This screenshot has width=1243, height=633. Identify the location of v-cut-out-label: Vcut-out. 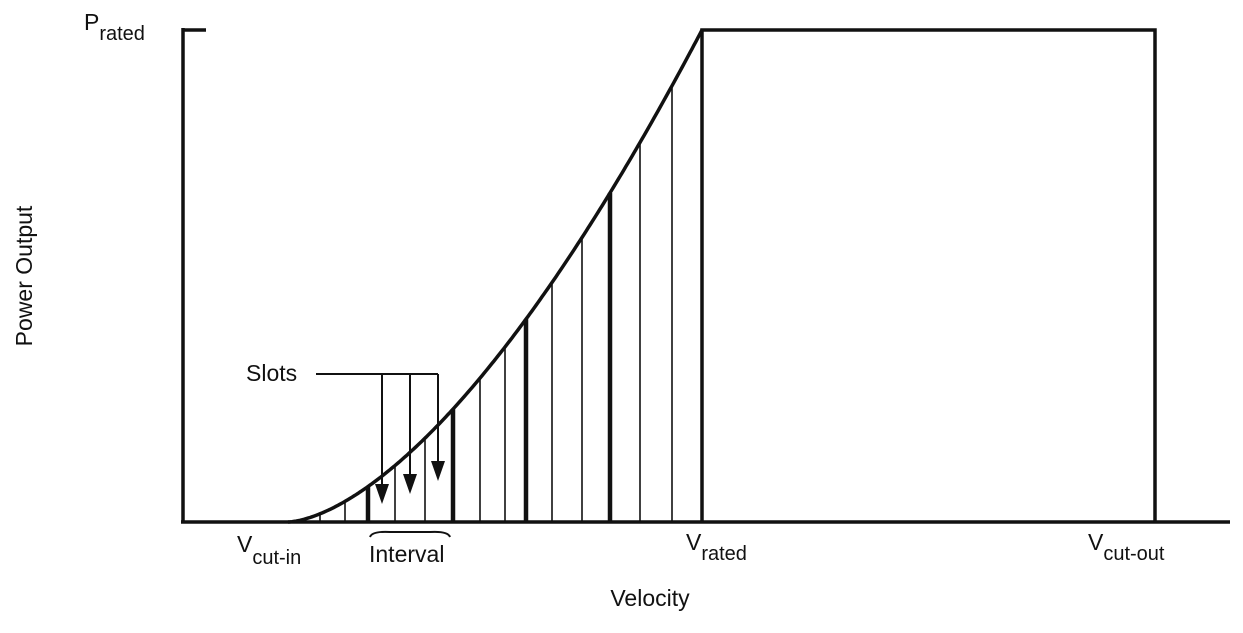
(1126, 547).